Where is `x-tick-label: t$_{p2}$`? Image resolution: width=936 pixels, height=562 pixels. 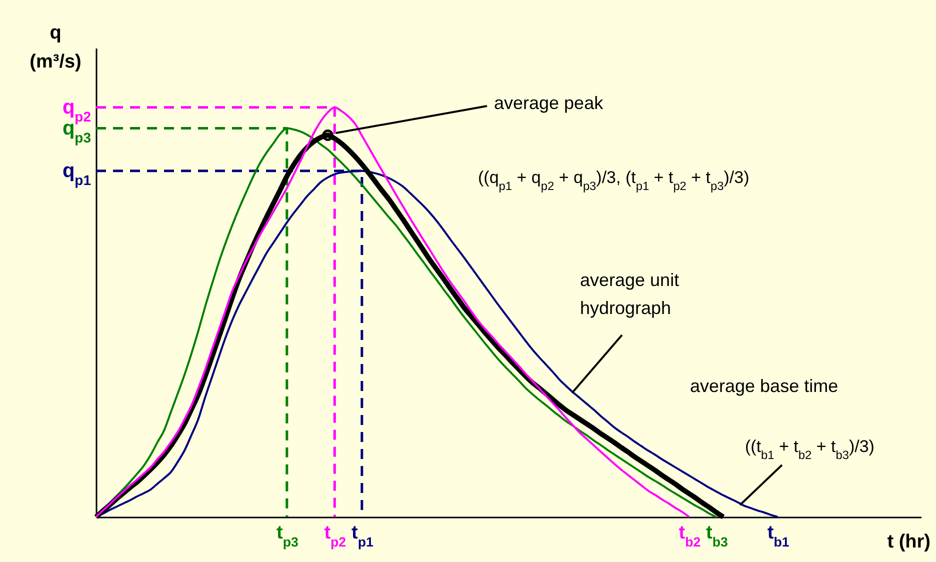
x-tick-label: t$_{p2}$ is located at coordinates (335, 535).